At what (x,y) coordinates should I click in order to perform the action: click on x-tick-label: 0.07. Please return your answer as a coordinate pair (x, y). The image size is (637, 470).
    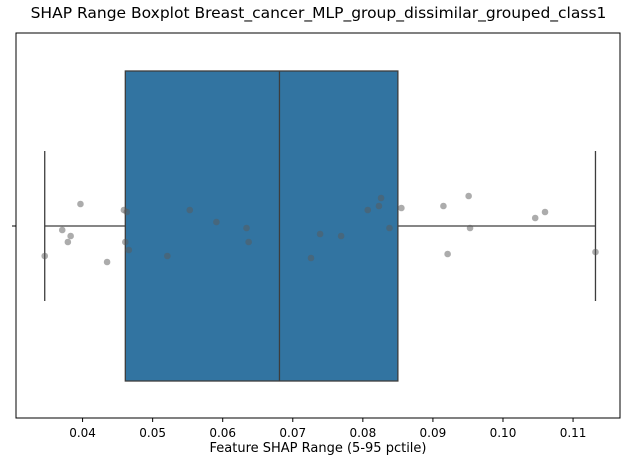
    Looking at the image, I should click on (292, 433).